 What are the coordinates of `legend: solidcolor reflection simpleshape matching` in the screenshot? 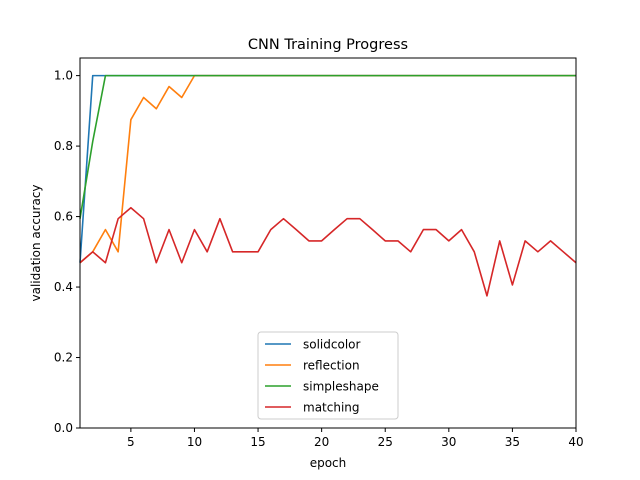 It's located at (328, 375).